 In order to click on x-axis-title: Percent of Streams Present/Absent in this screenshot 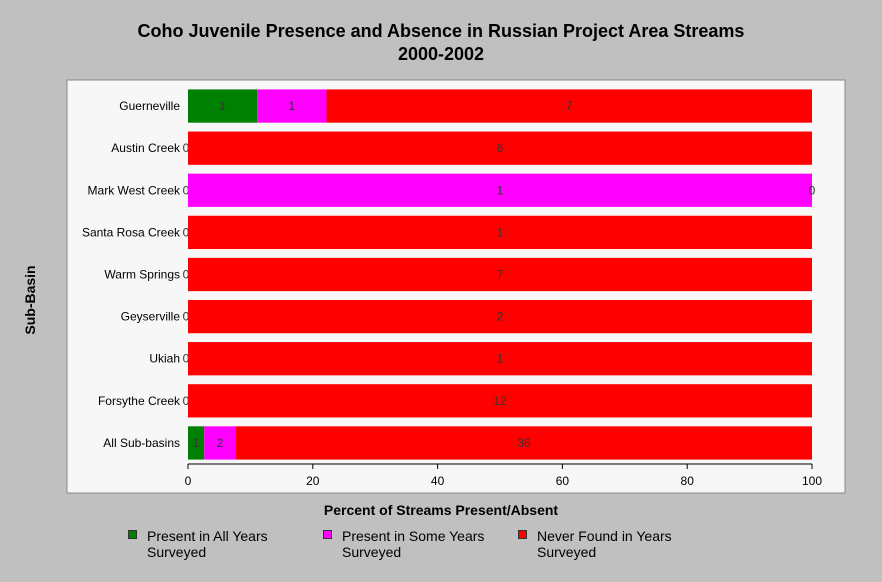, I will do `click(441, 510)`.